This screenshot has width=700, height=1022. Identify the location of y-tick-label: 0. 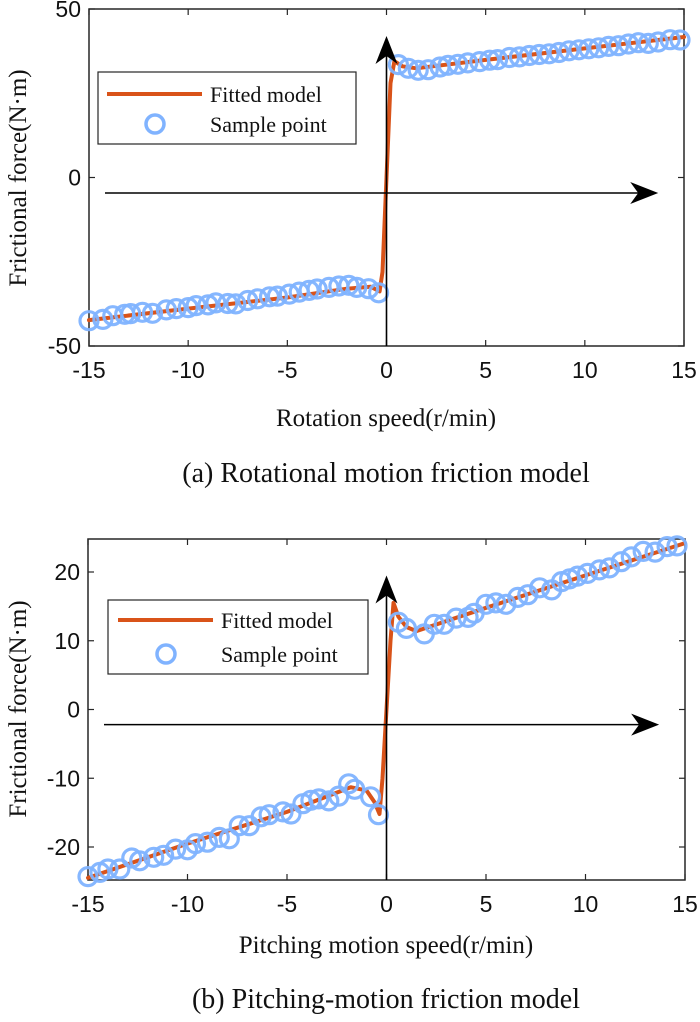
(74, 178).